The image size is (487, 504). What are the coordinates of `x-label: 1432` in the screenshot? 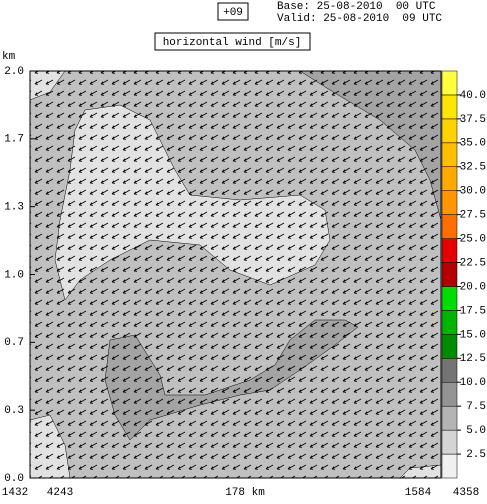 It's located at (15, 493).